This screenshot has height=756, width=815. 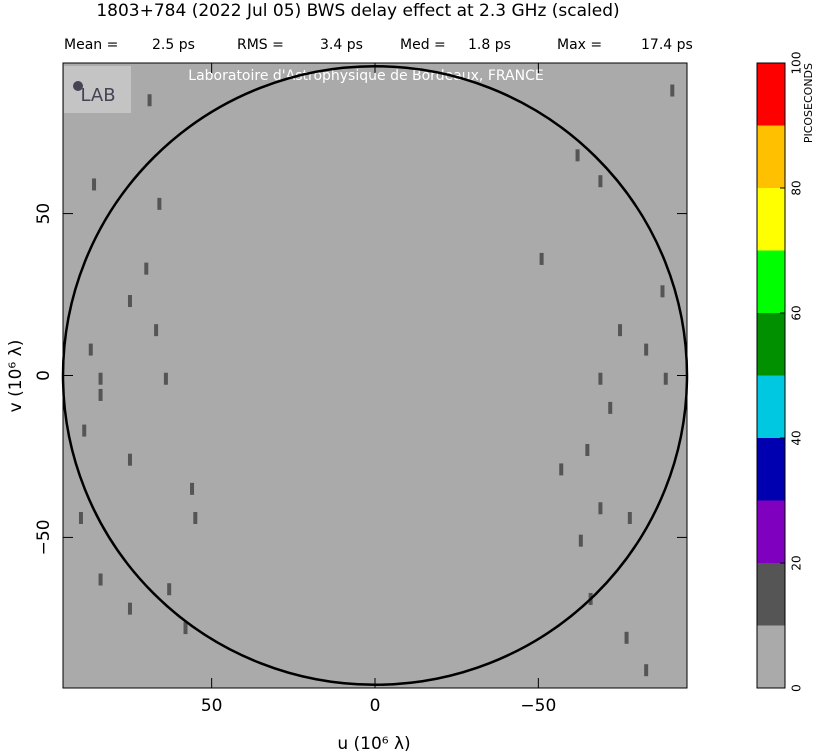 I want to click on colorbar-frame, so click(x=771, y=375).